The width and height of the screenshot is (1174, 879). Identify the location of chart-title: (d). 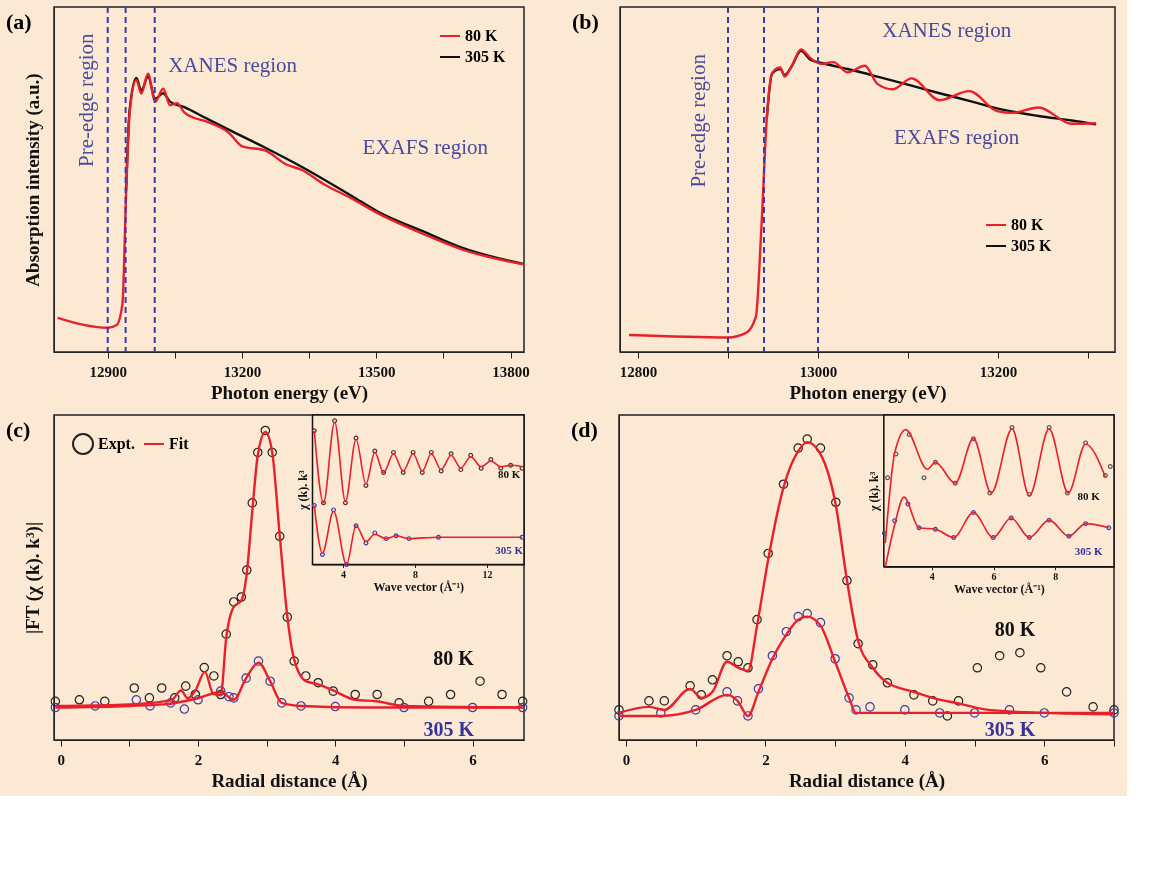
(584, 430).